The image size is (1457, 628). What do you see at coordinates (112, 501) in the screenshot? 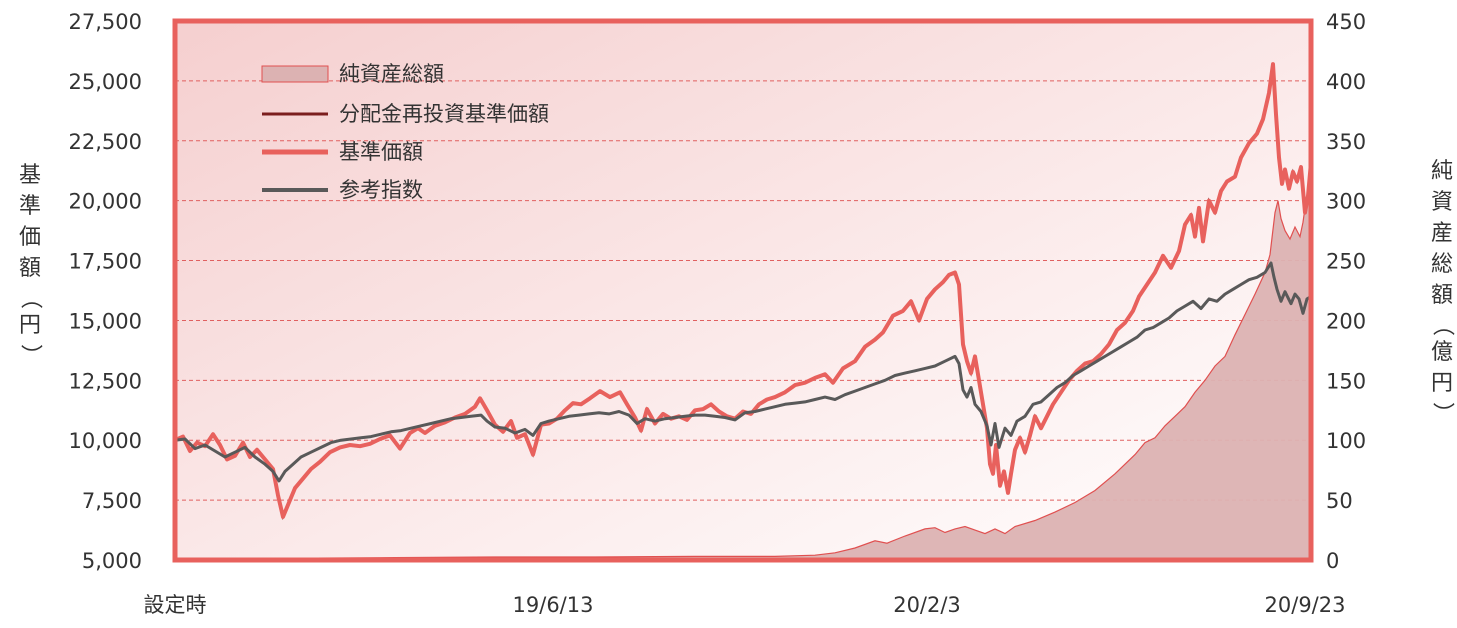
I see `left-tick-label: 7,500` at bounding box center [112, 501].